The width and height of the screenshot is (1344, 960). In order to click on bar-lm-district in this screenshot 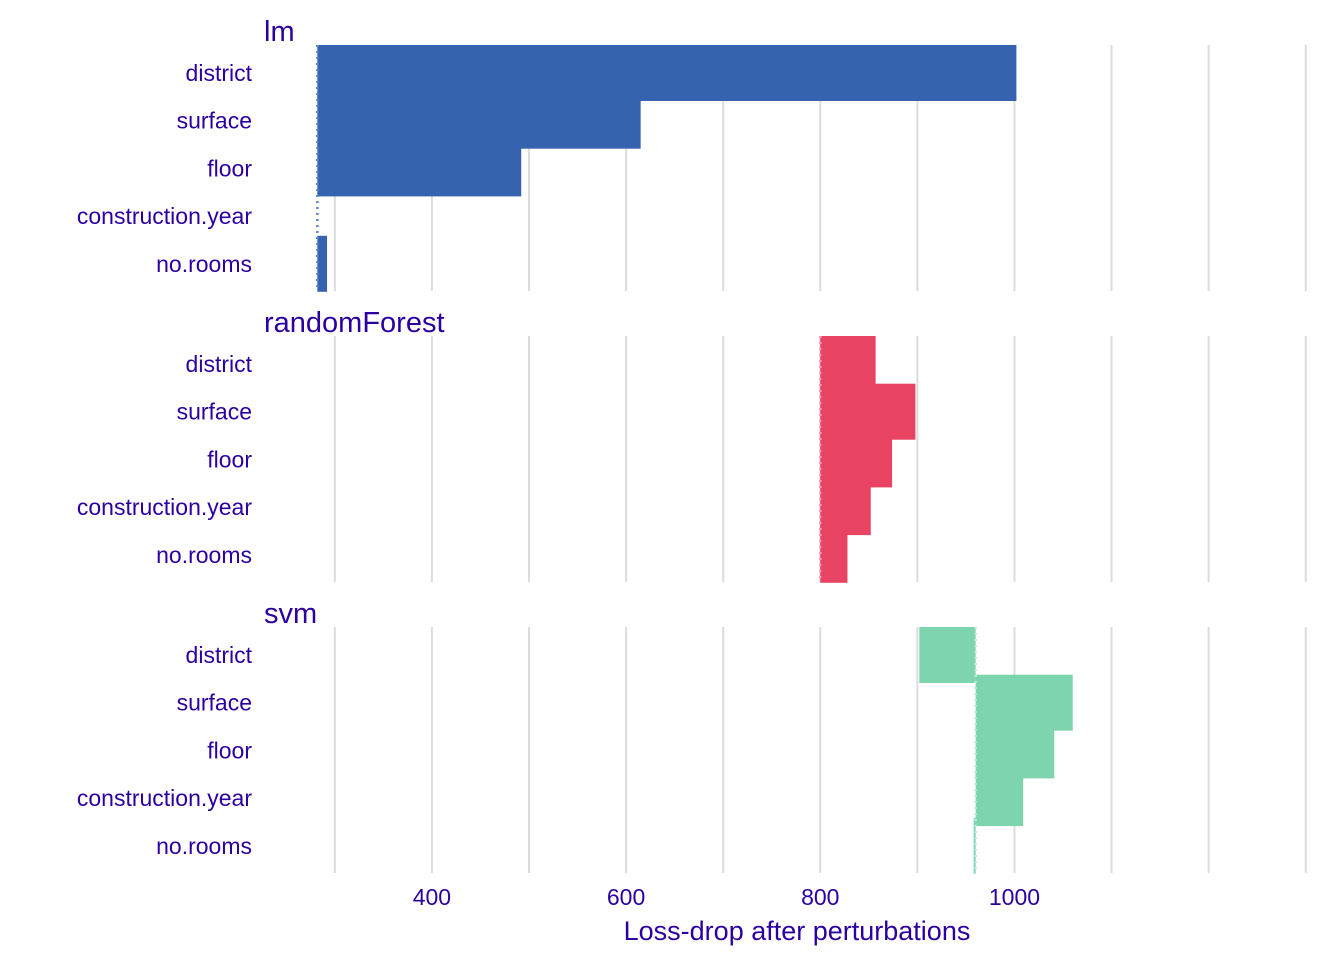, I will do `click(667, 73)`.